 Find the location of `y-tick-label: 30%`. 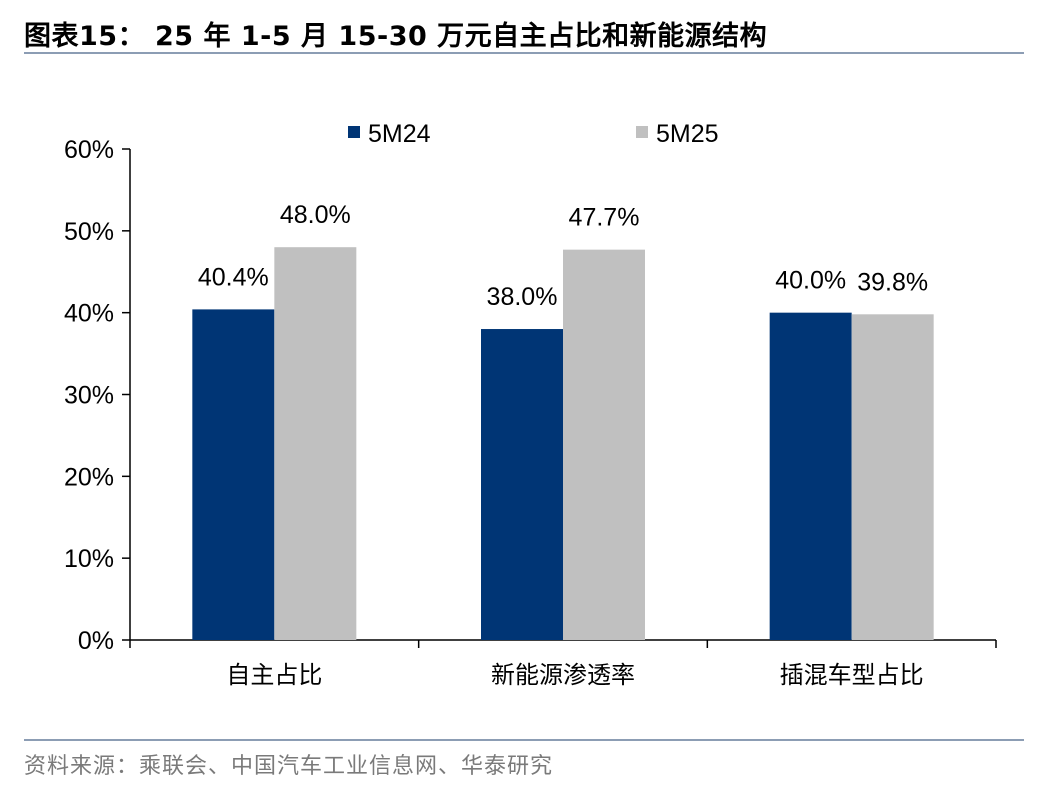

y-tick-label: 30% is located at coordinates (89, 396).